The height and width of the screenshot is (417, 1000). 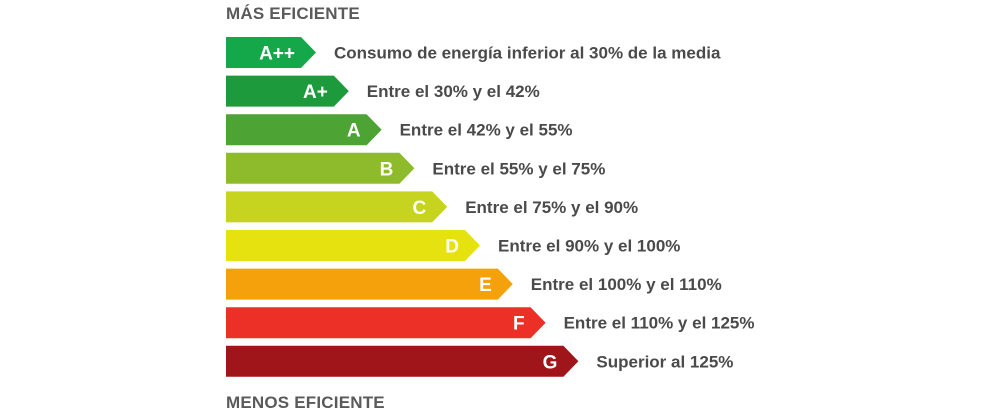 What do you see at coordinates (415, 168) in the screenshot?
I see `energy-class-row: B Entre el 55% y el 75%` at bounding box center [415, 168].